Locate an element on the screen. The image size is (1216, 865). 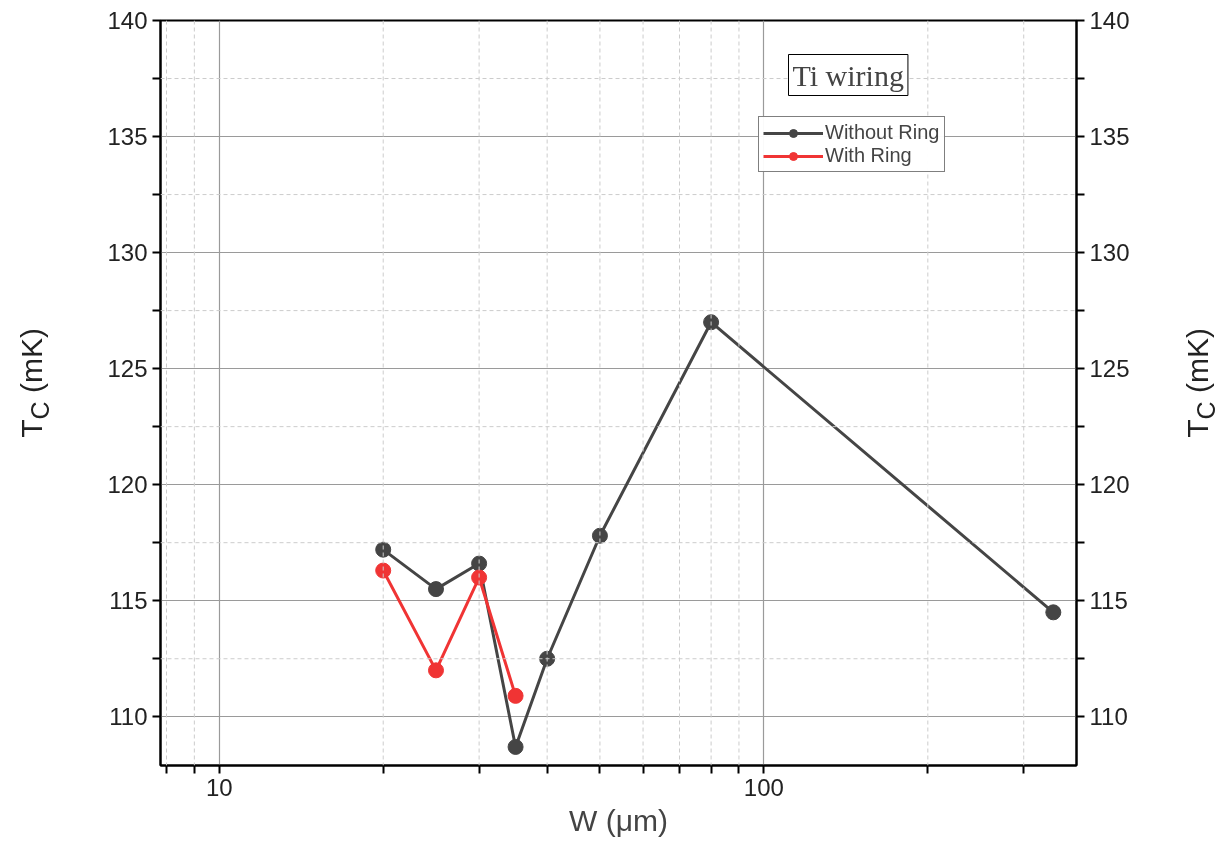
x-tick-label: 100 is located at coordinates (763, 787).